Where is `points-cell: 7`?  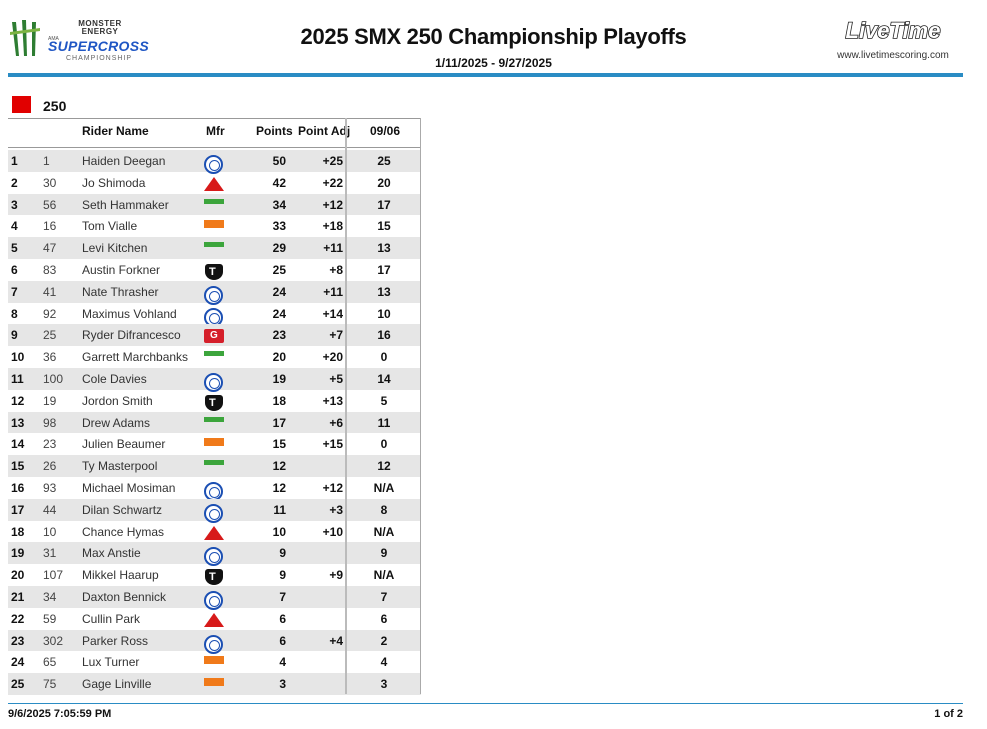
points-cell: 7 is located at coordinates (282, 596).